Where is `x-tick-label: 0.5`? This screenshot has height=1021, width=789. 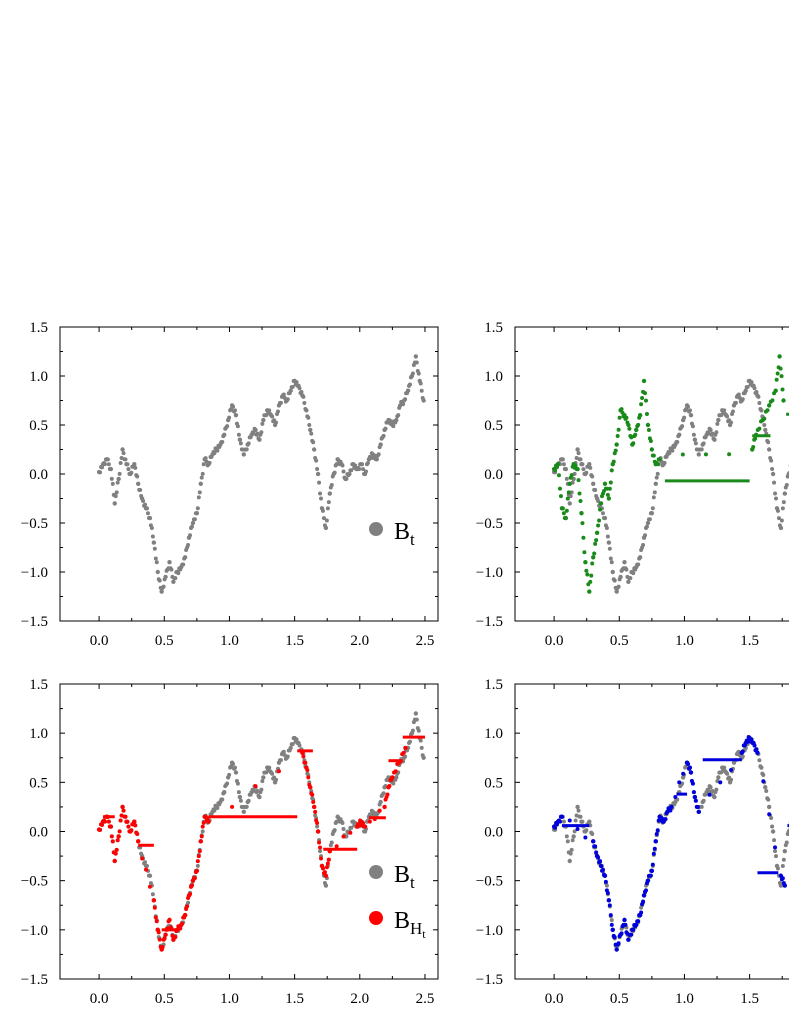 x-tick-label: 0.5 is located at coordinates (619, 641).